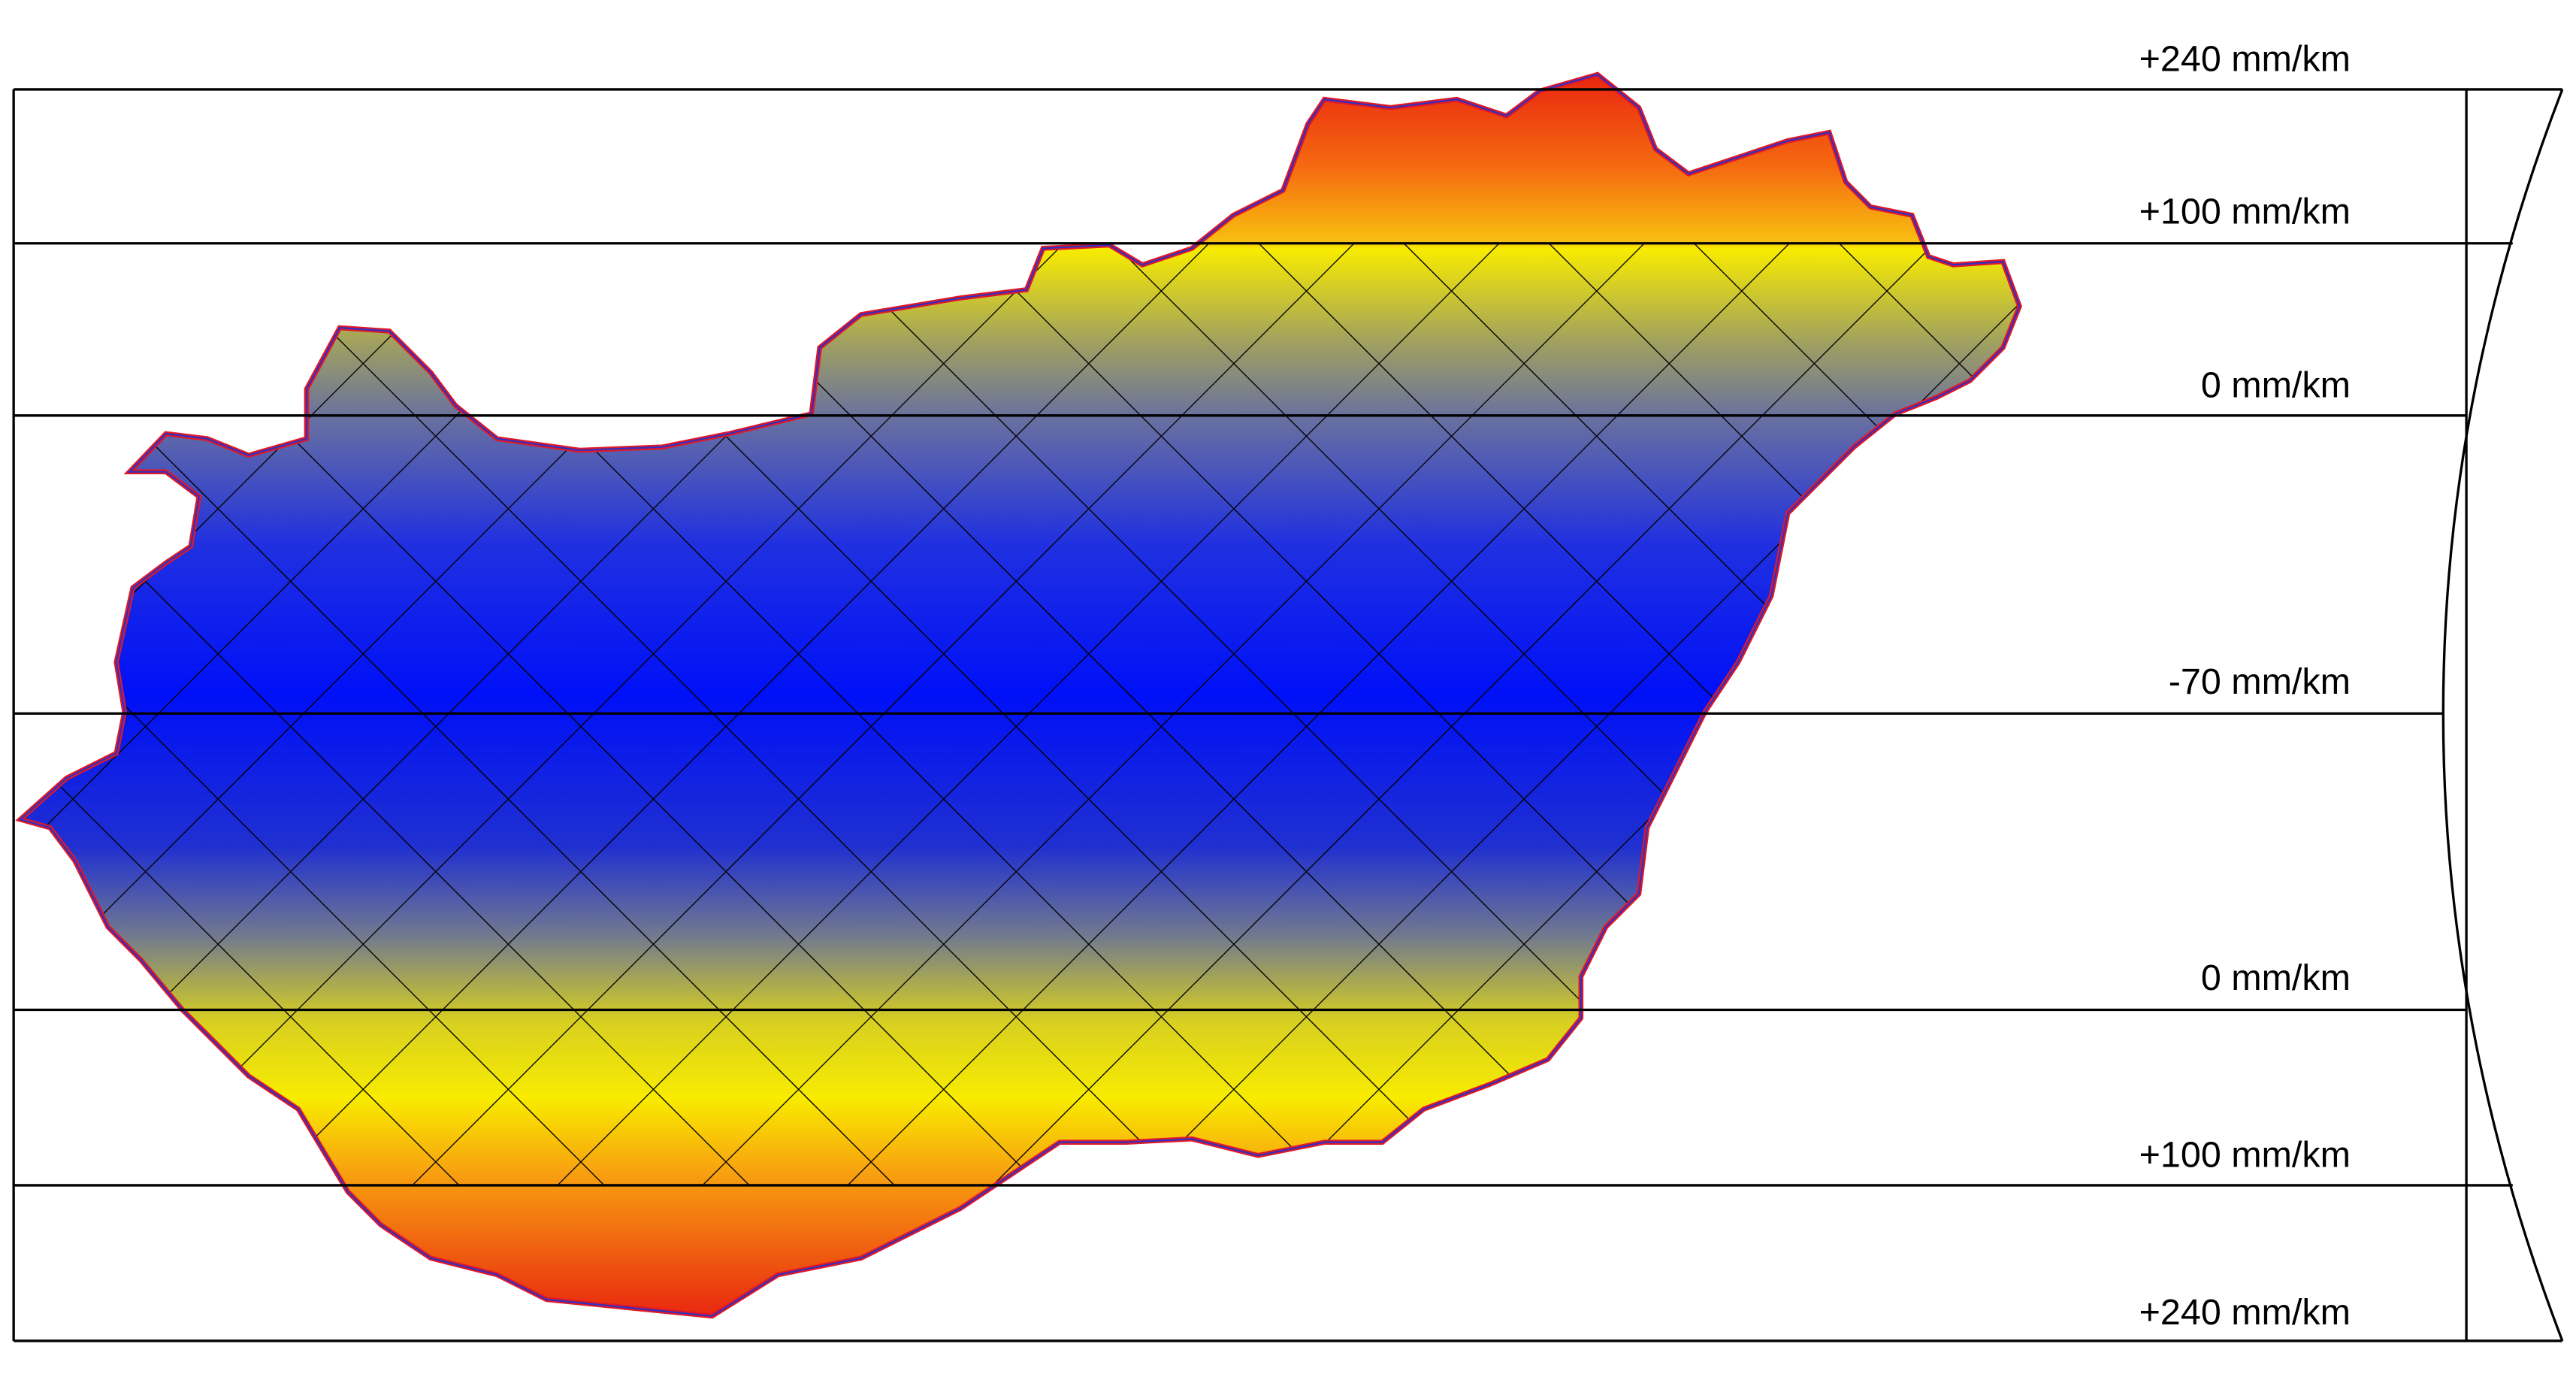 Image resolution: width=2576 pixels, height=1374 pixels. I want to click on scale-curve, so click(2503, 715).